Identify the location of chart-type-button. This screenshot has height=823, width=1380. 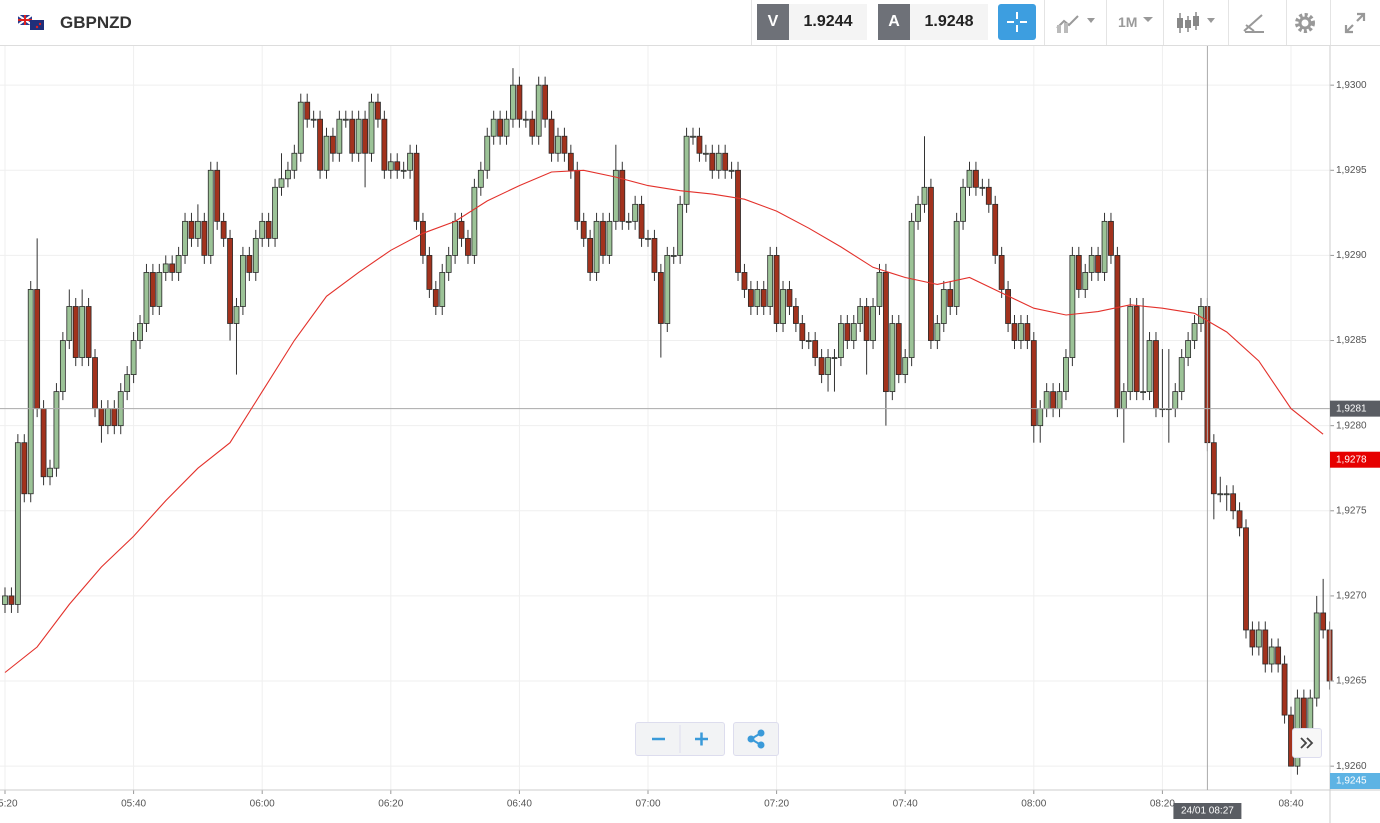
(1198, 23).